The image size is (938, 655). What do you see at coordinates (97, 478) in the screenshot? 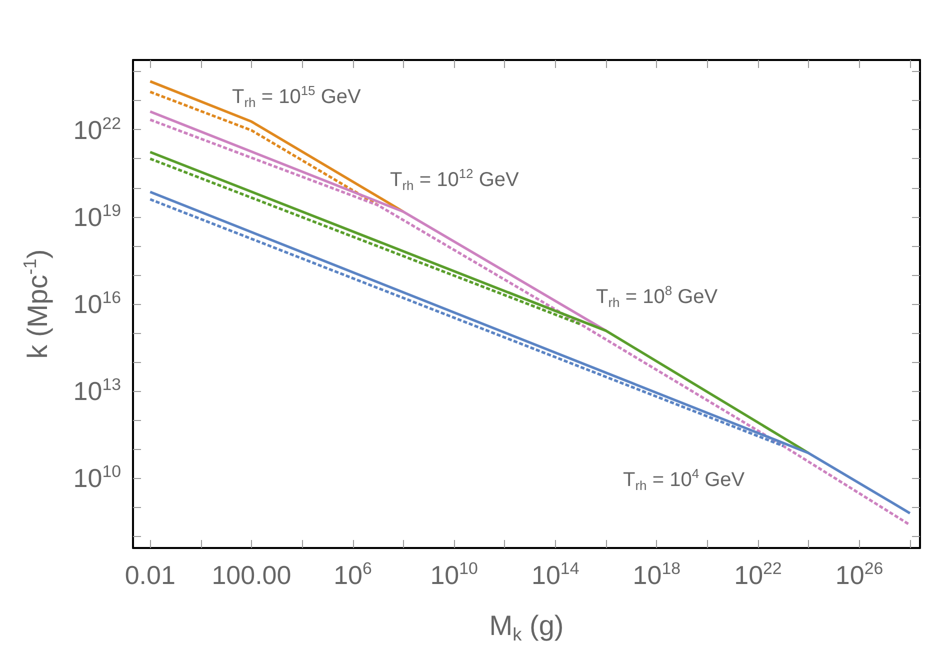
I see `y-tick-label: 10$^{10}$` at bounding box center [97, 478].